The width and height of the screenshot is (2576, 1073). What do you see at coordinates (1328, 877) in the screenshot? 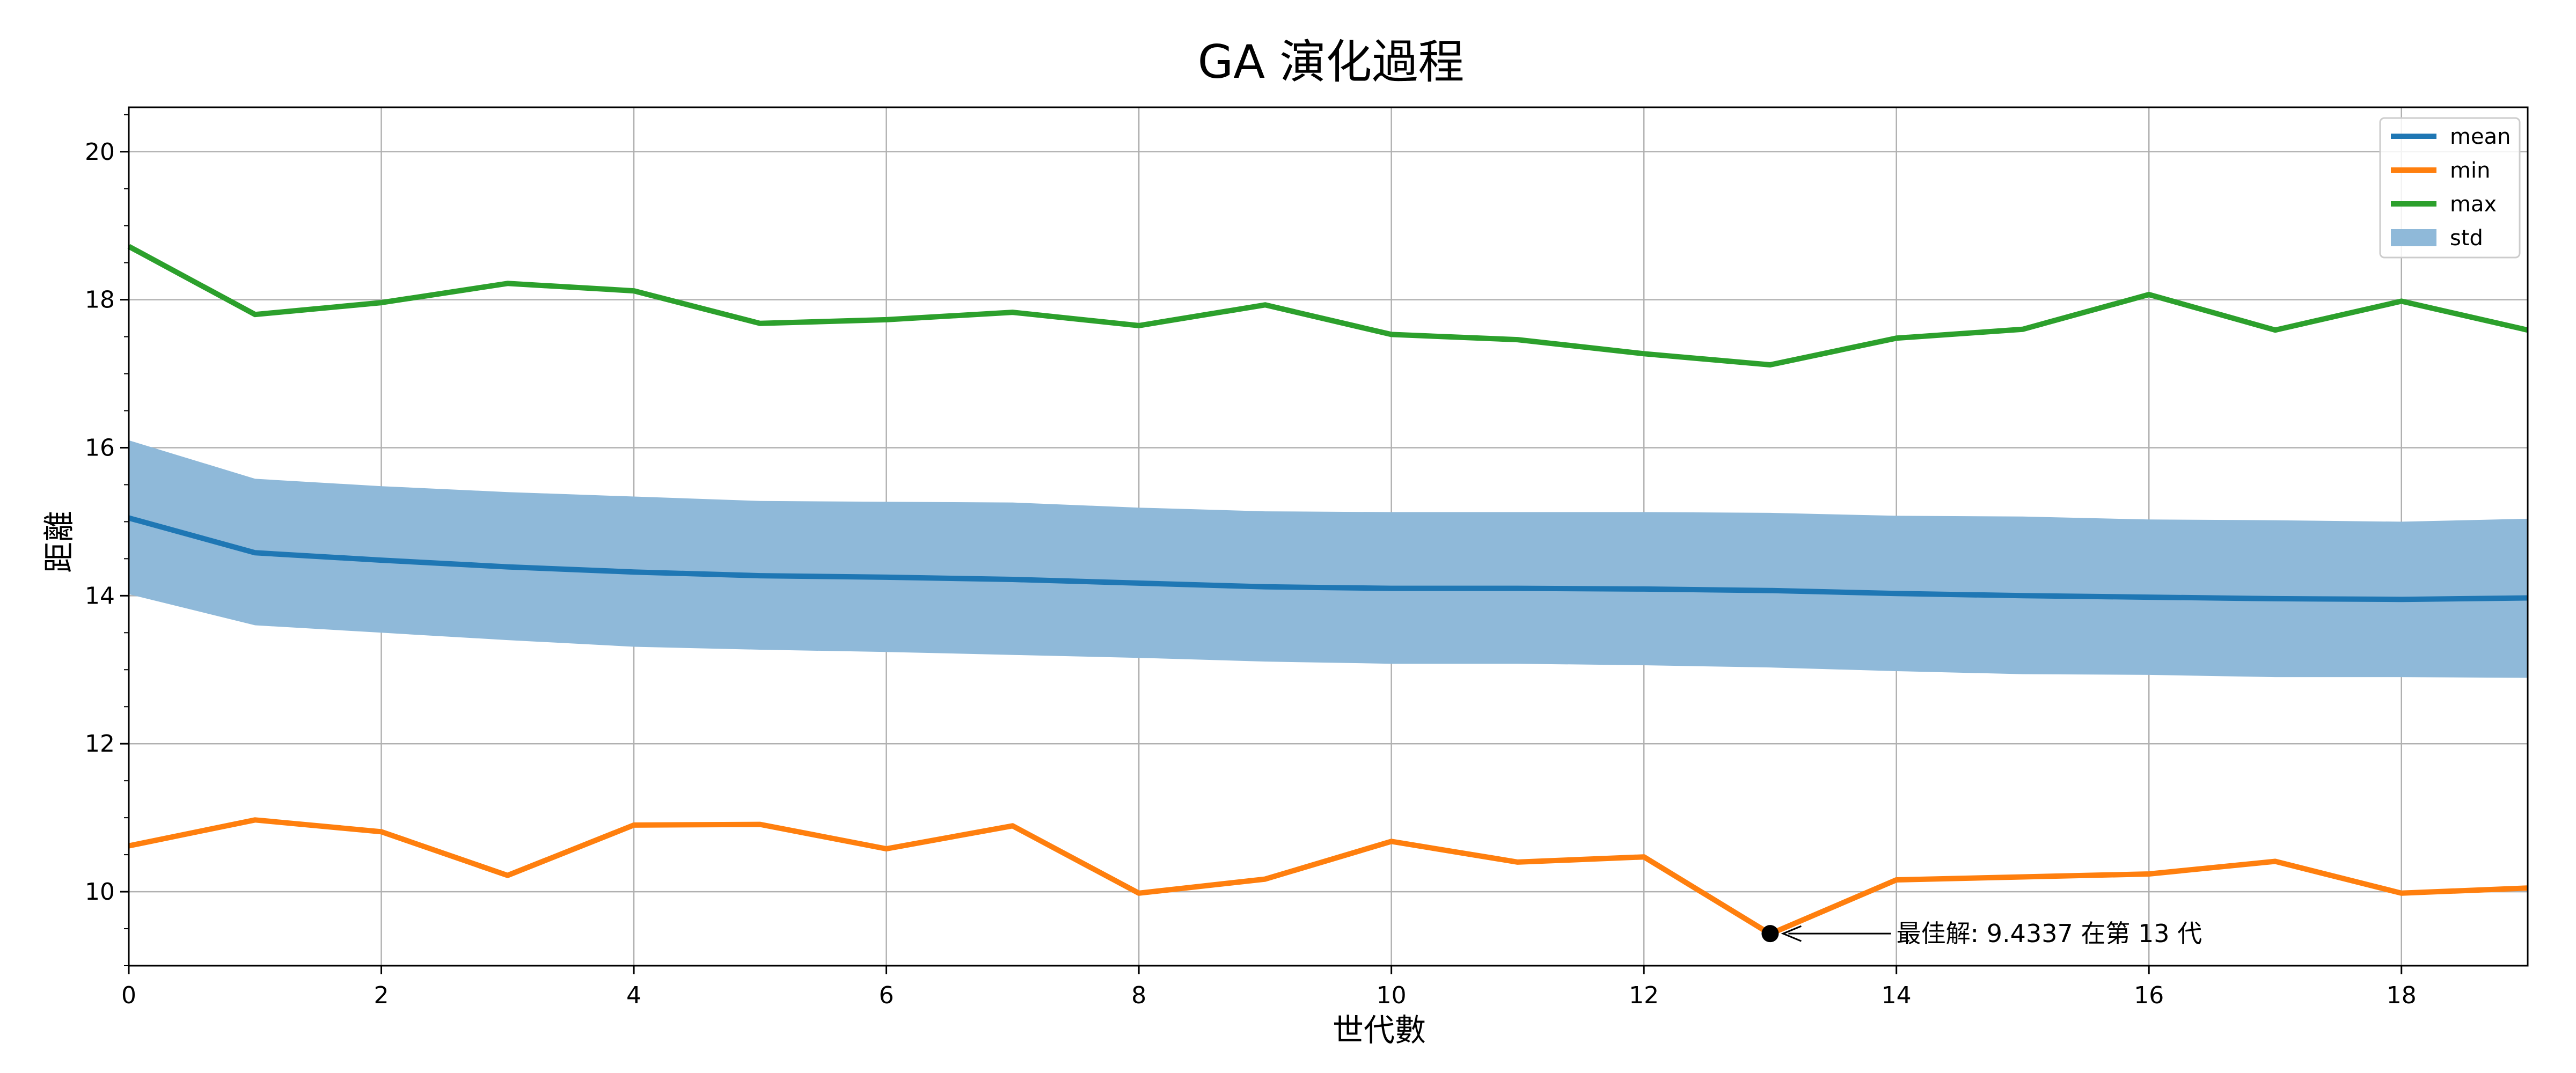
I see `series-line-min` at bounding box center [1328, 877].